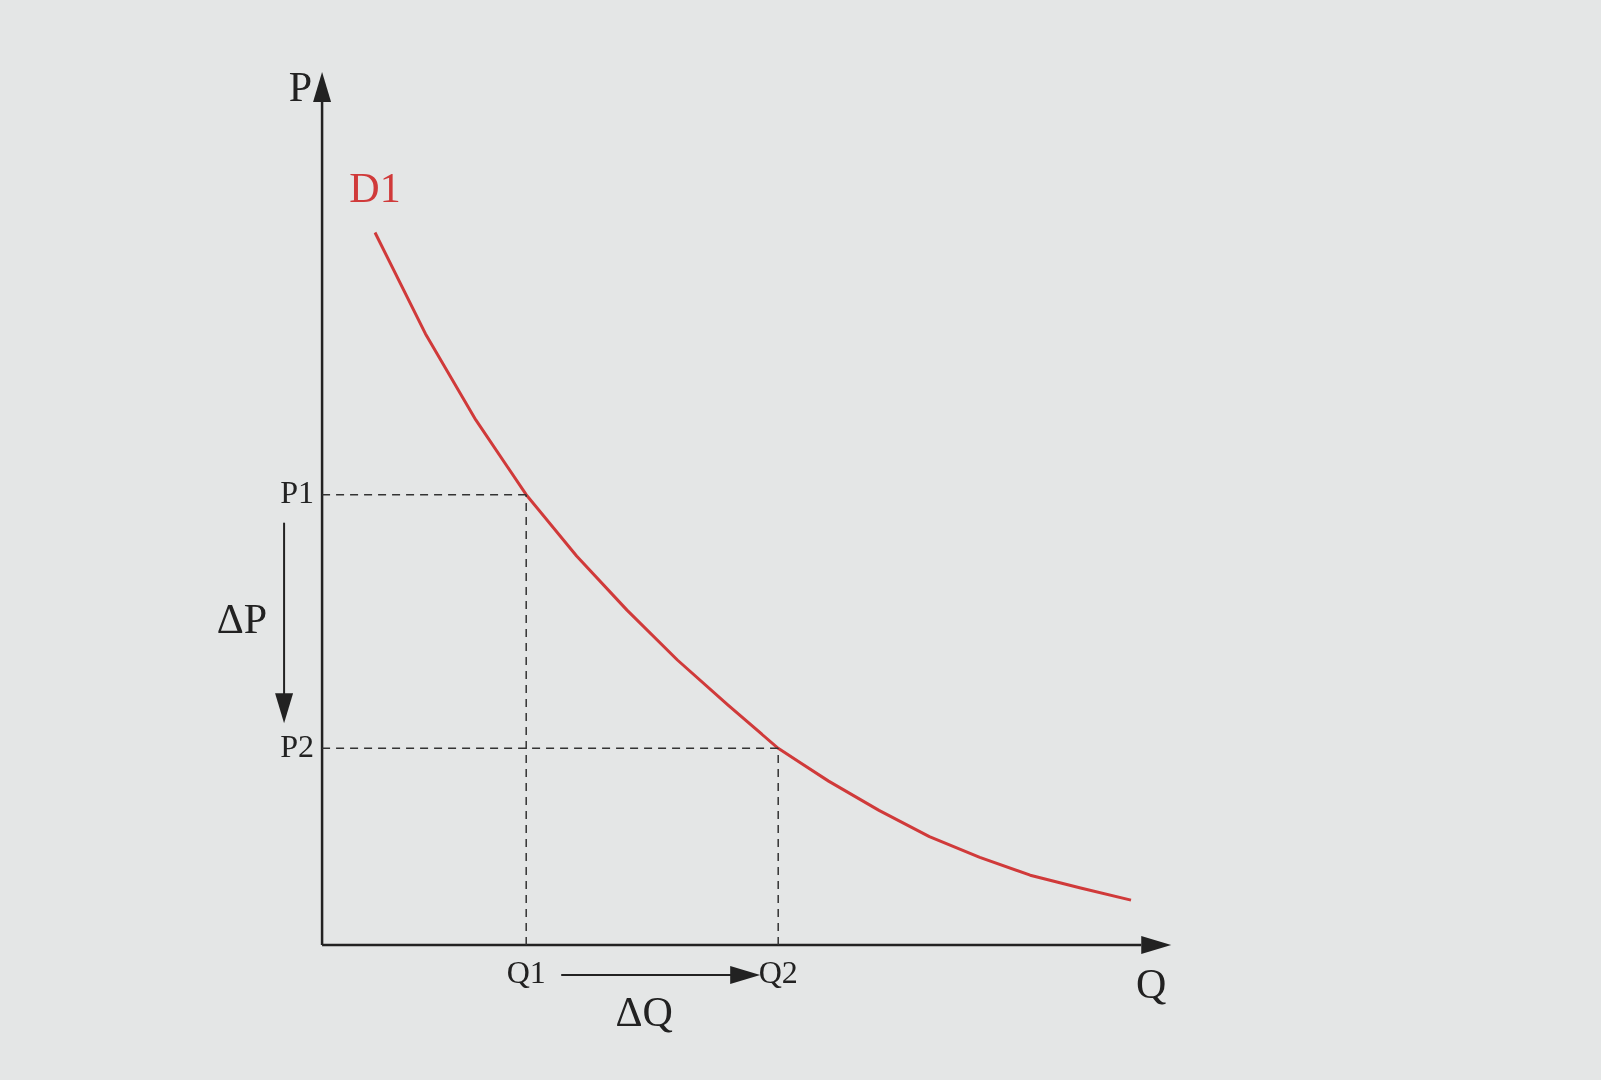  I want to click on text: ΔQ, so click(644, 1012).